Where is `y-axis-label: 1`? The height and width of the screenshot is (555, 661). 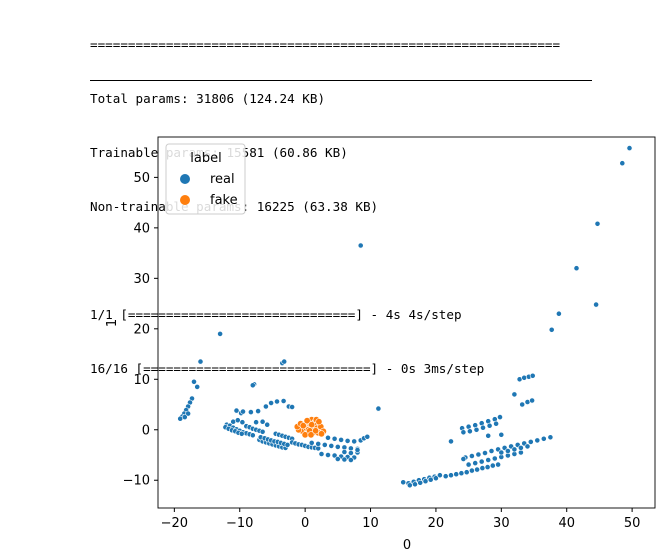 y-axis-label: 1 is located at coordinates (112, 323).